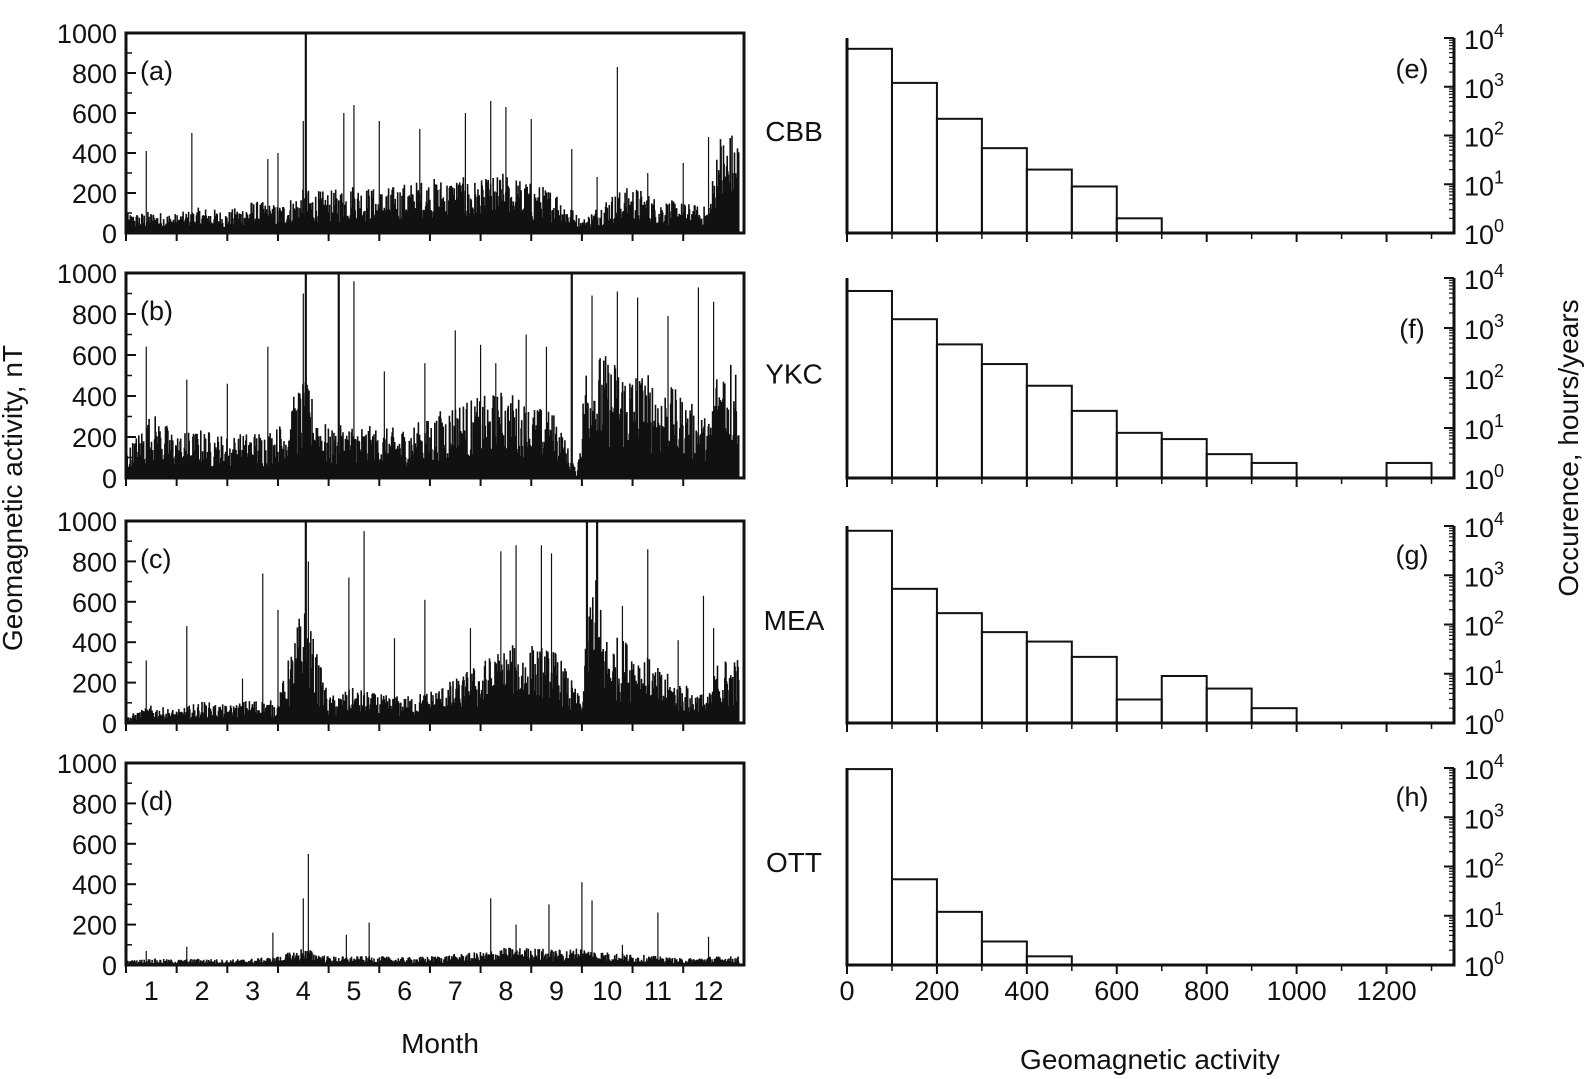  I want to click on x-tick-label: 6, so click(404, 991).